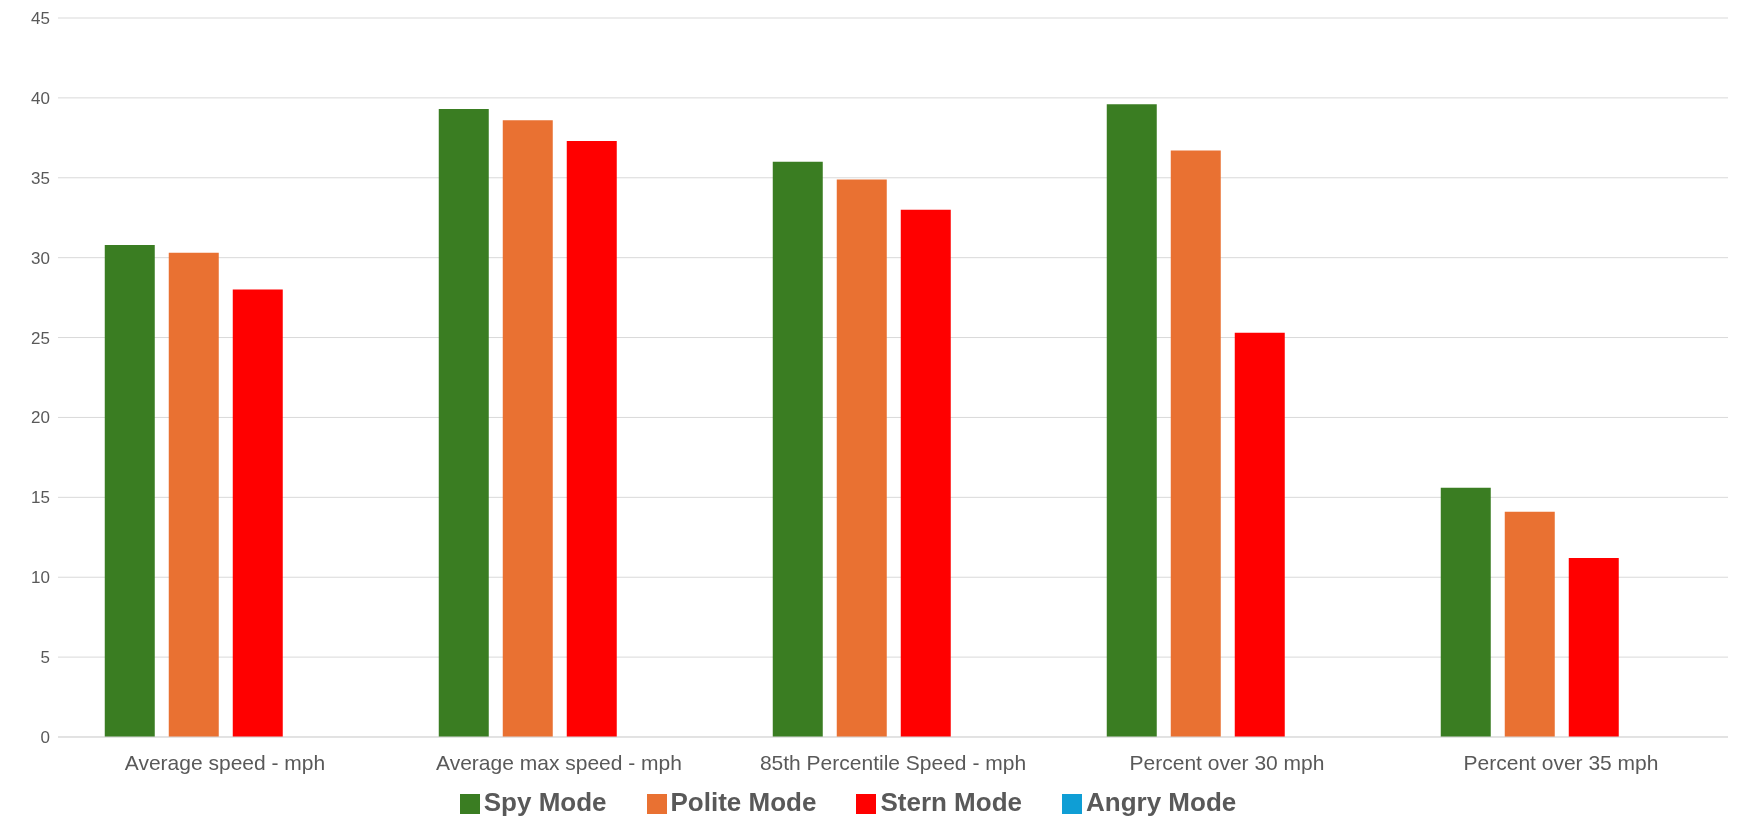 The width and height of the screenshot is (1756, 833). Describe the element at coordinates (225, 762) in the screenshot. I see `x-tick-label: Average speed - mph` at that location.